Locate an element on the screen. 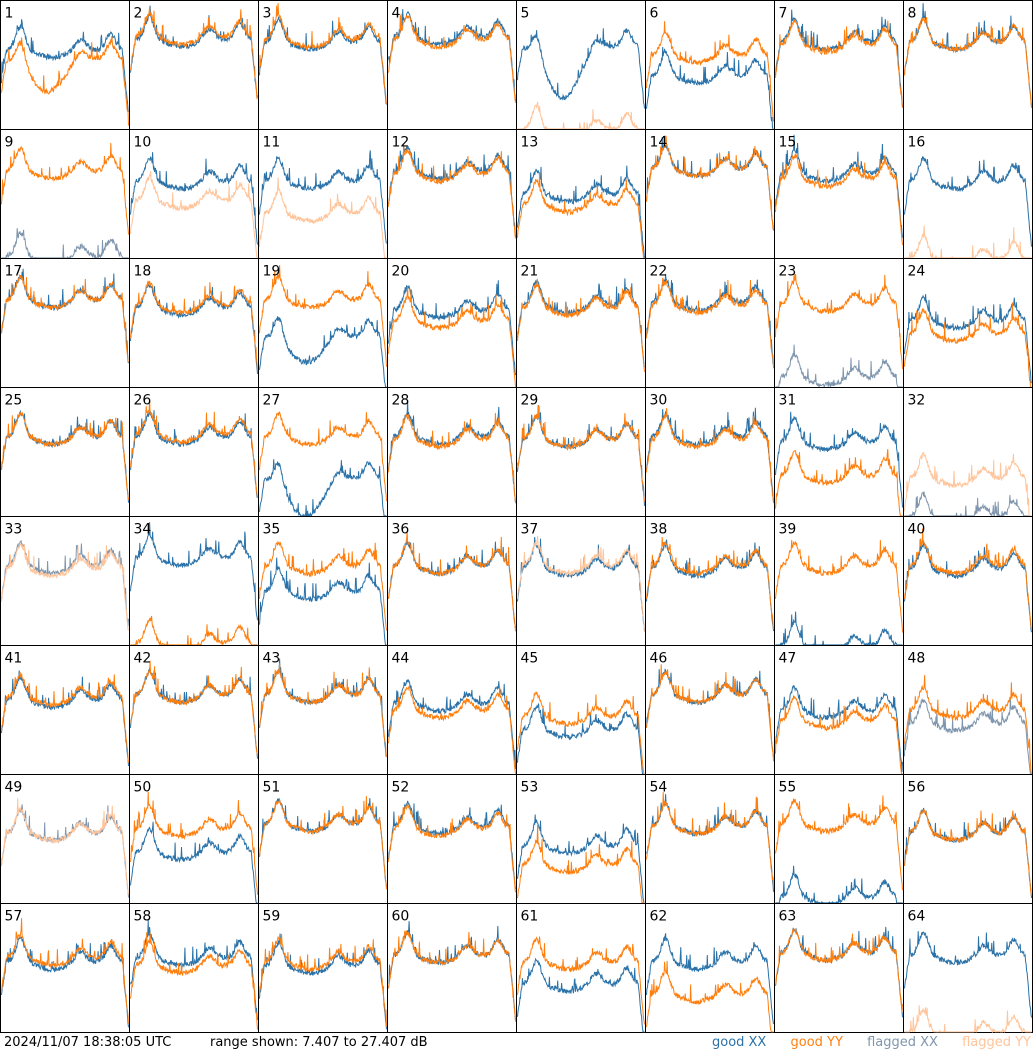 The image size is (1033, 1053). panel-label: 44 is located at coordinates (401, 659).